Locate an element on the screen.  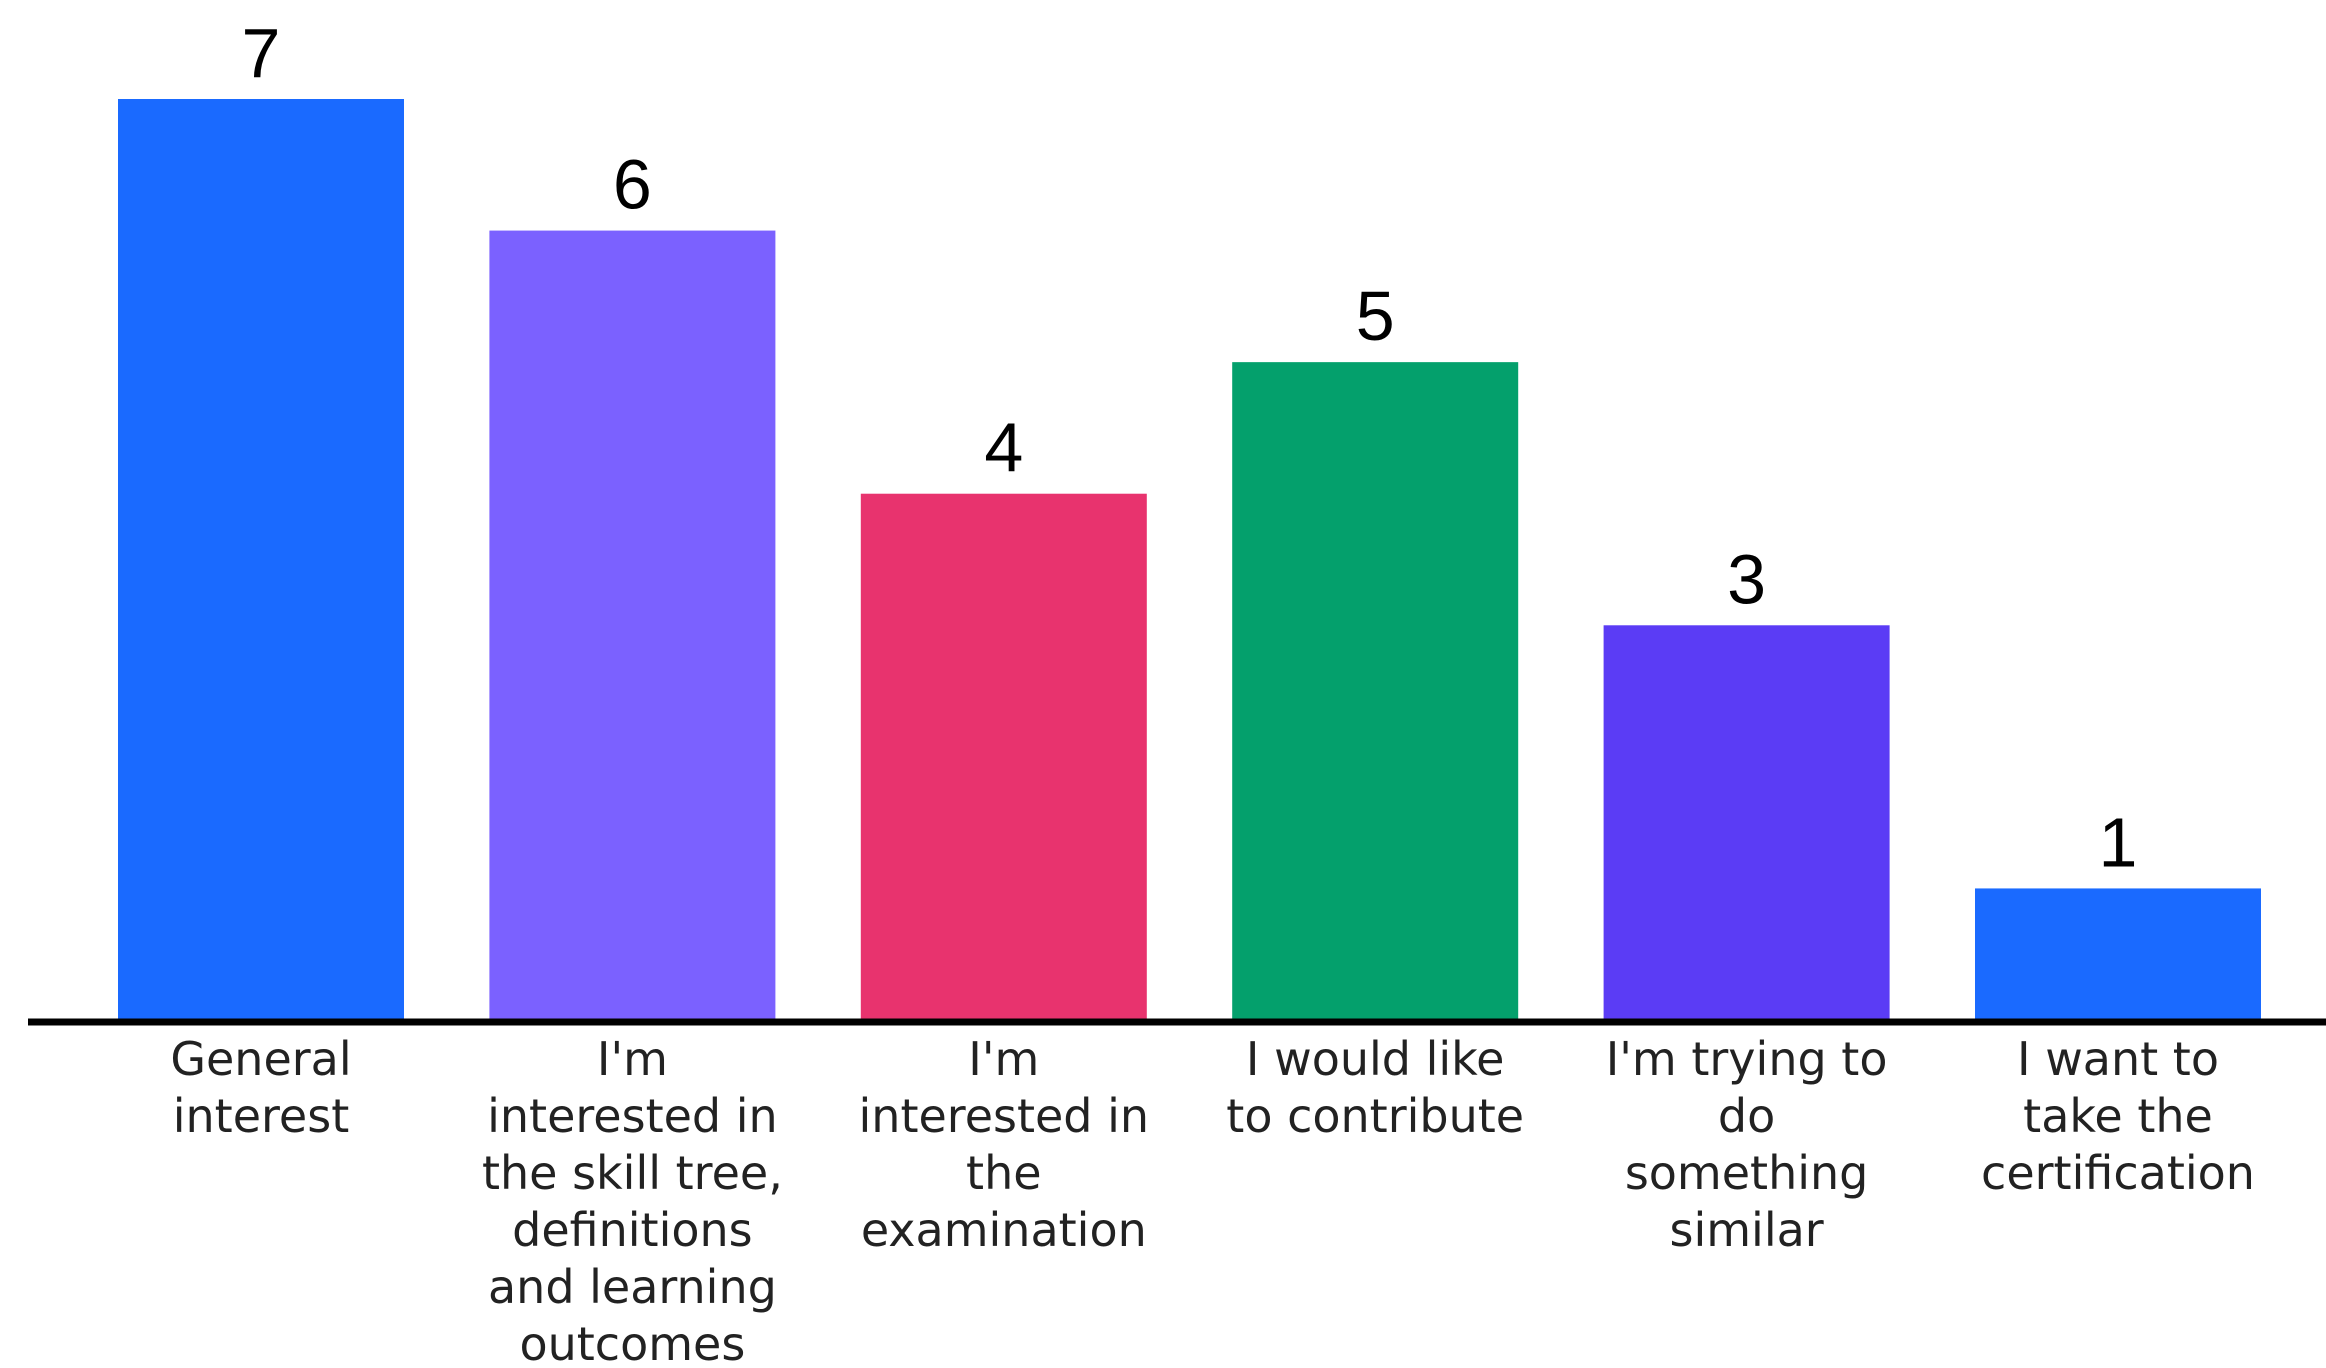
category-label-1: General interest is located at coordinates (260, 1087).